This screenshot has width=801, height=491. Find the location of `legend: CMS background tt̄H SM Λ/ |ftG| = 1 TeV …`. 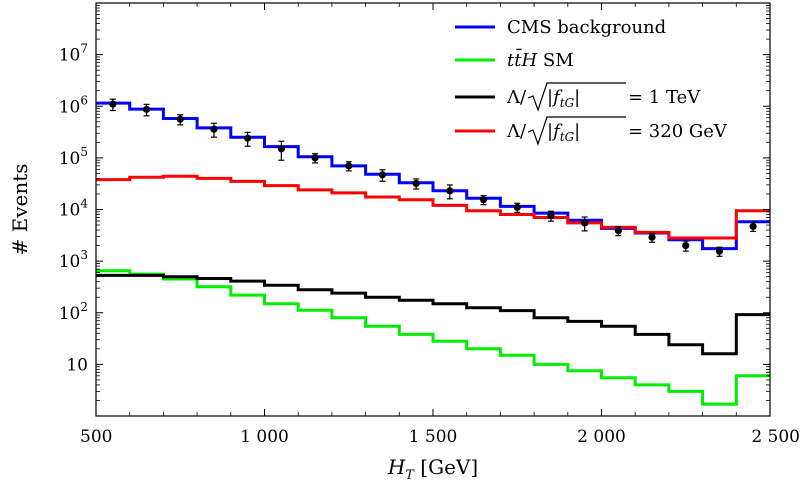

legend: CMS background tt̄H SM Λ/ |ftG| = 1 TeV … is located at coordinates (591, 81).